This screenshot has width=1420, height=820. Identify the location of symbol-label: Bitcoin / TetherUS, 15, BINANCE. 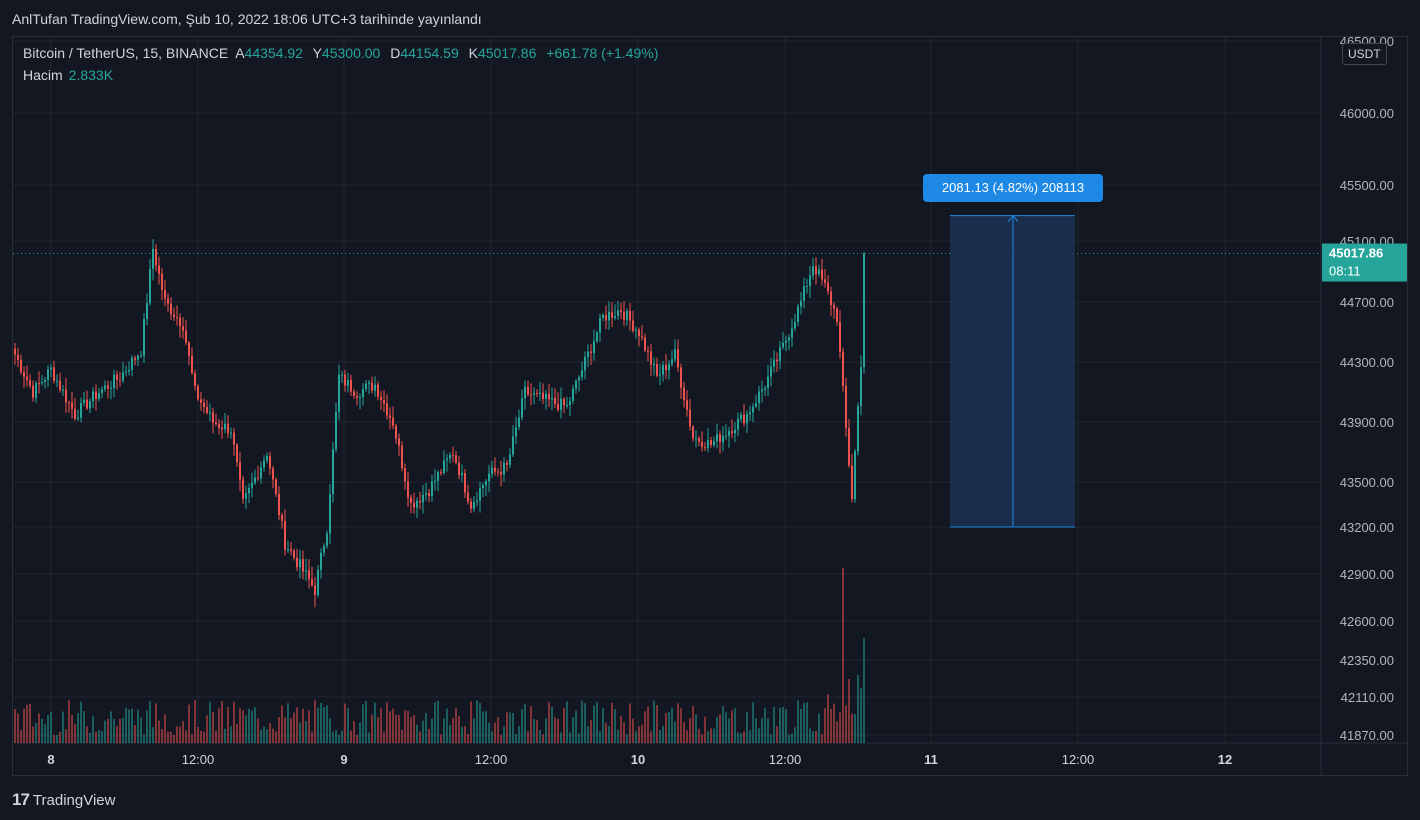
(126, 53).